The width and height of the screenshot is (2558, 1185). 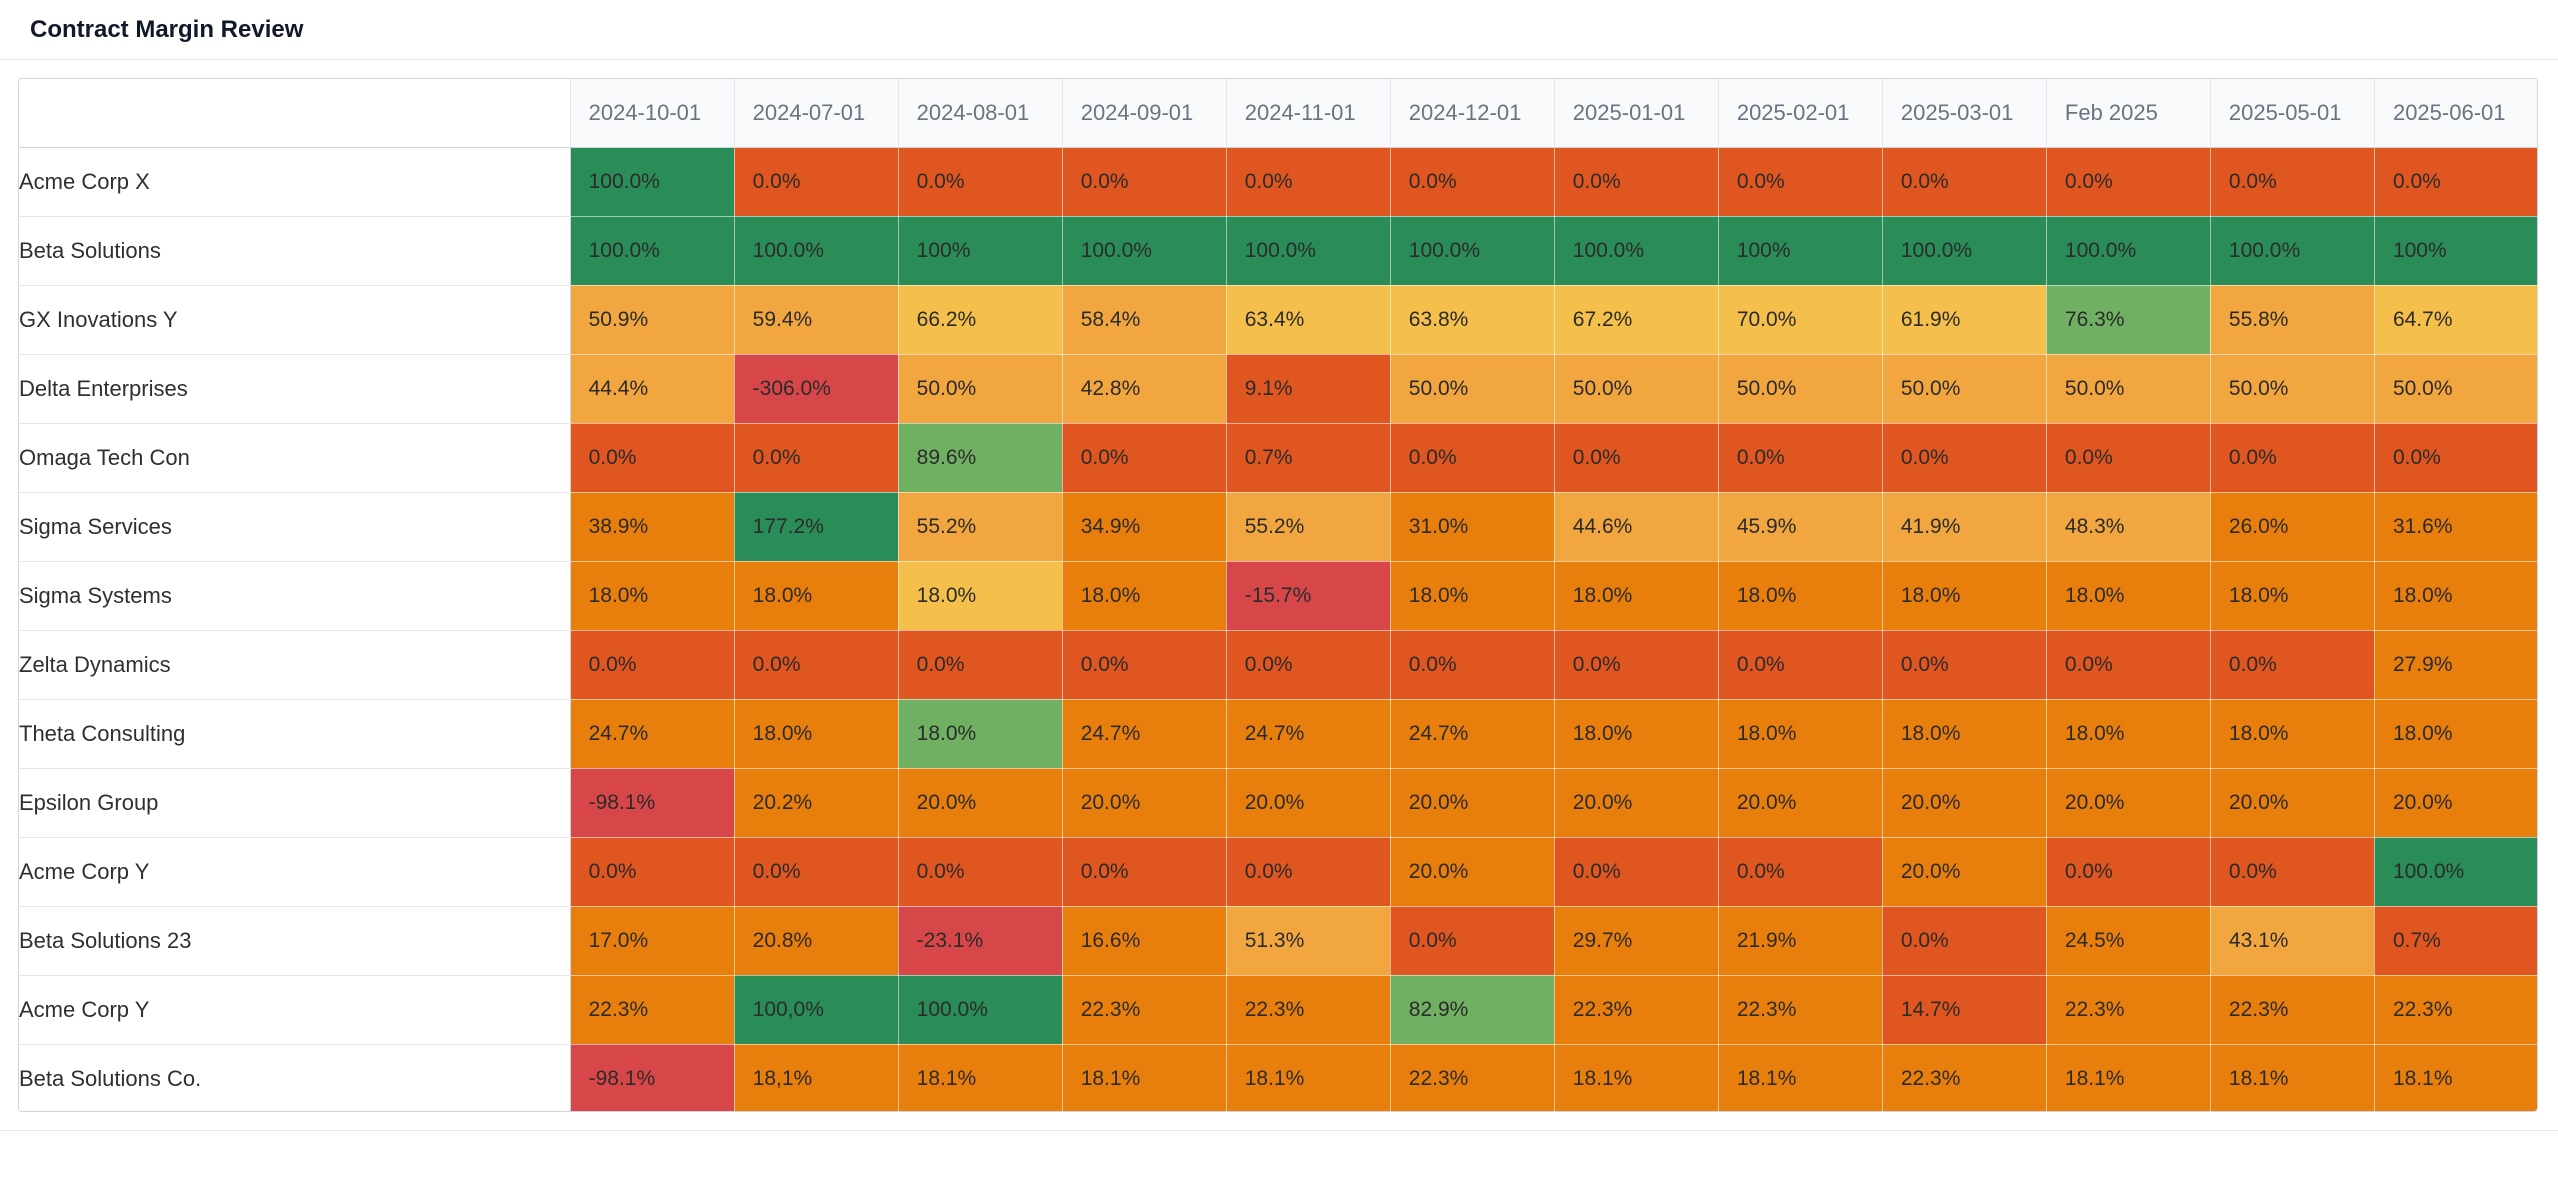 What do you see at coordinates (652, 320) in the screenshot?
I see `heat-cell: 50.9%` at bounding box center [652, 320].